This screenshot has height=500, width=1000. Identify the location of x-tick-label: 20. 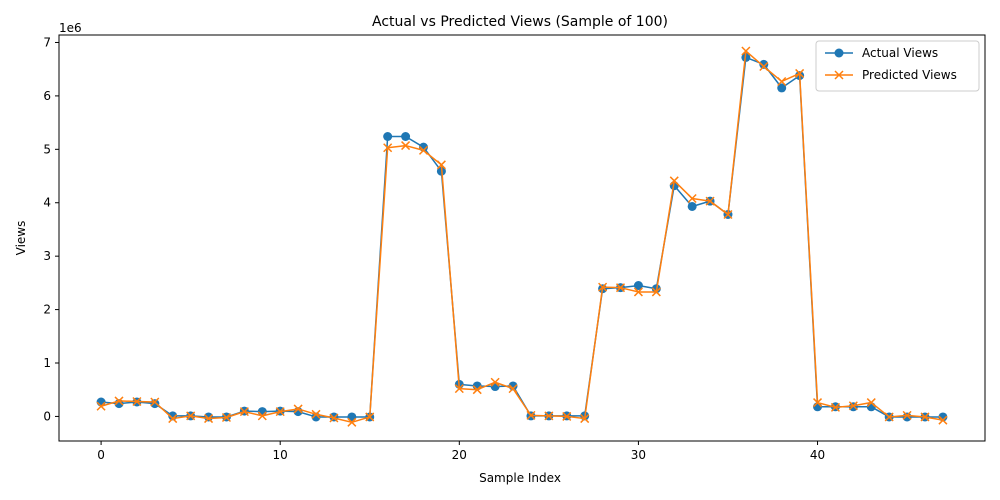
(459, 455).